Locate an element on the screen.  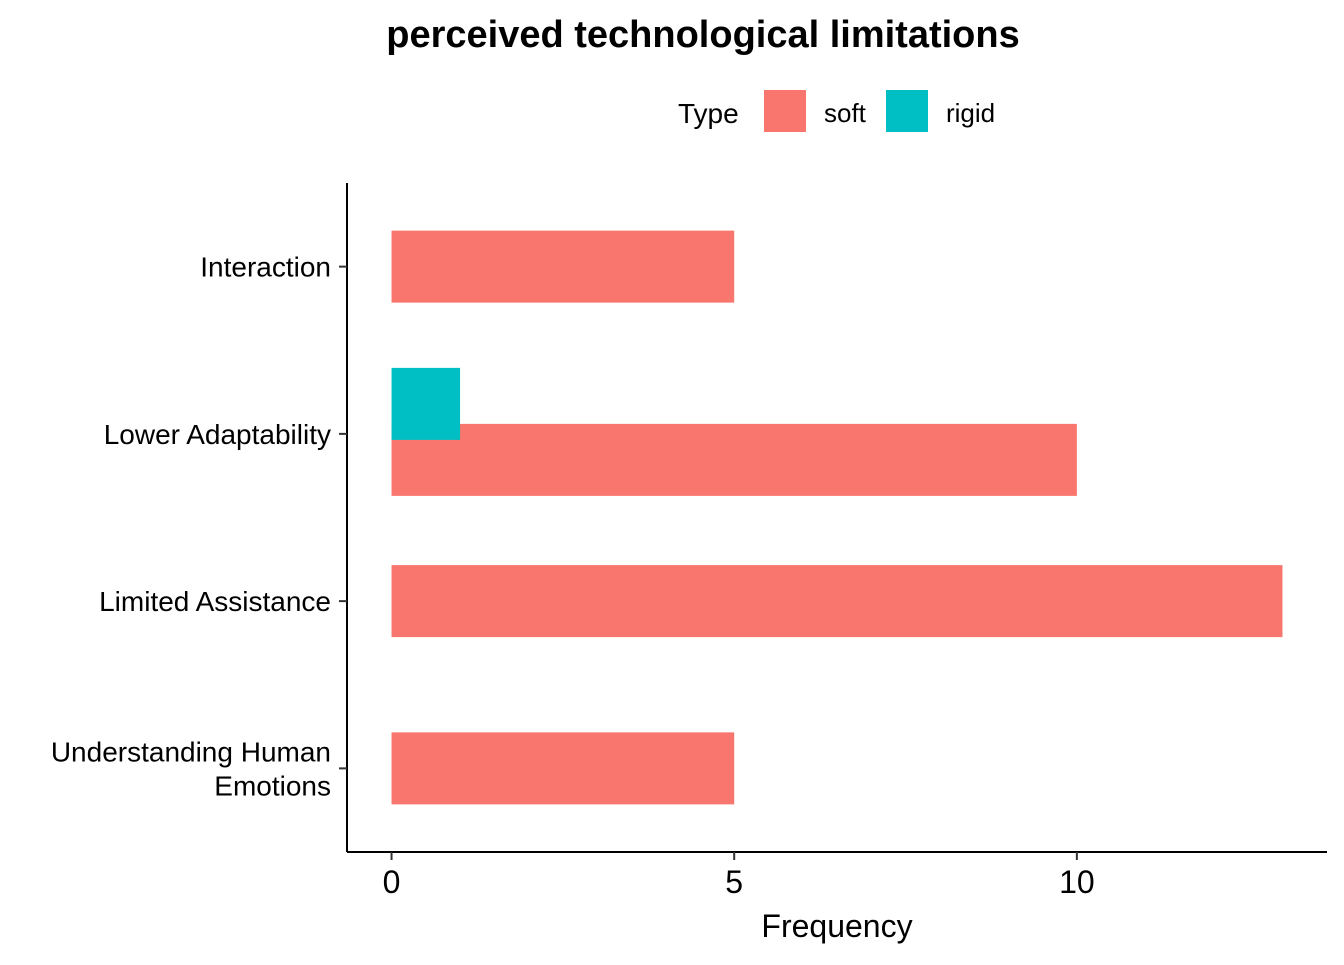
legend-label-rigid: rigid is located at coordinates (970, 113).